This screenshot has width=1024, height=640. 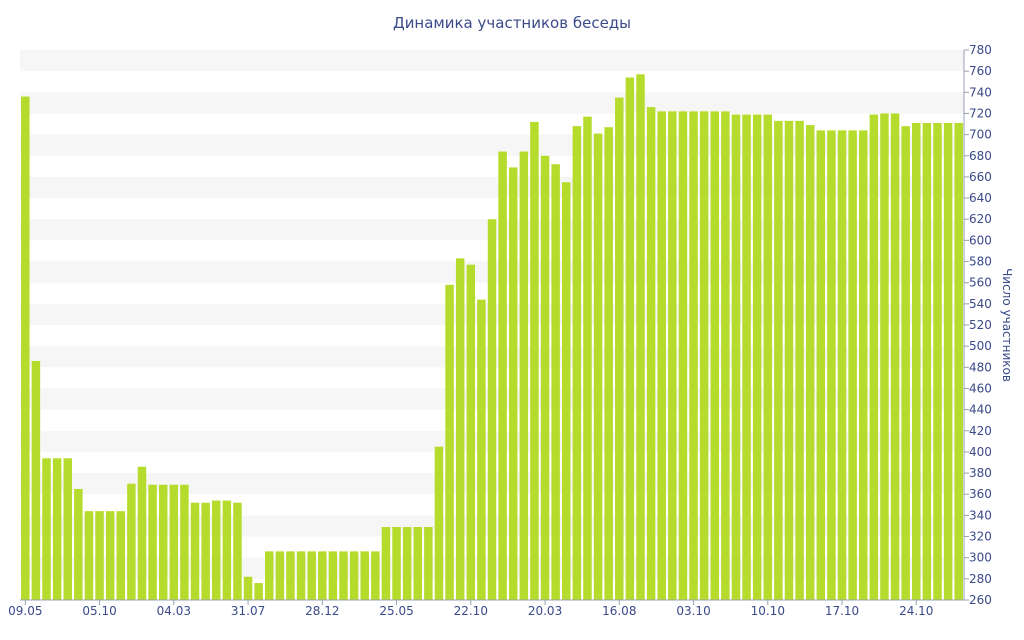 I want to click on y-tick-label: 640, so click(x=980, y=198).